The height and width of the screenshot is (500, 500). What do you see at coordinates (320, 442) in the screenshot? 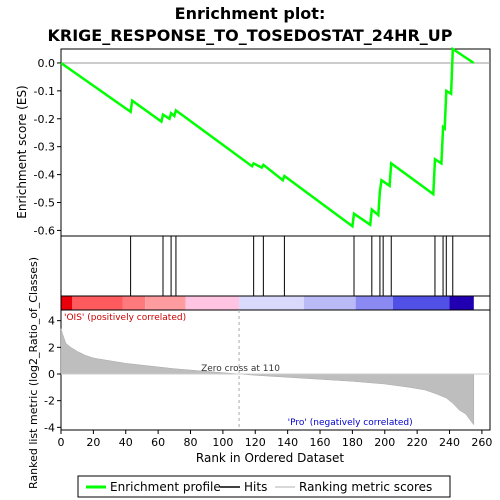
I see `x-tick-label: 160` at bounding box center [320, 442].